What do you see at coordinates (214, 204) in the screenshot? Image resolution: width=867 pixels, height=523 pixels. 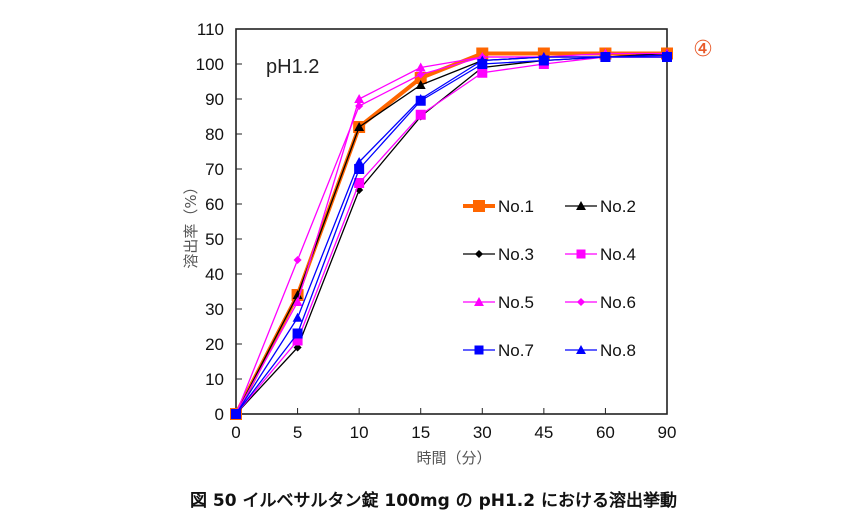 I see `y-tick-label: 60` at bounding box center [214, 204].